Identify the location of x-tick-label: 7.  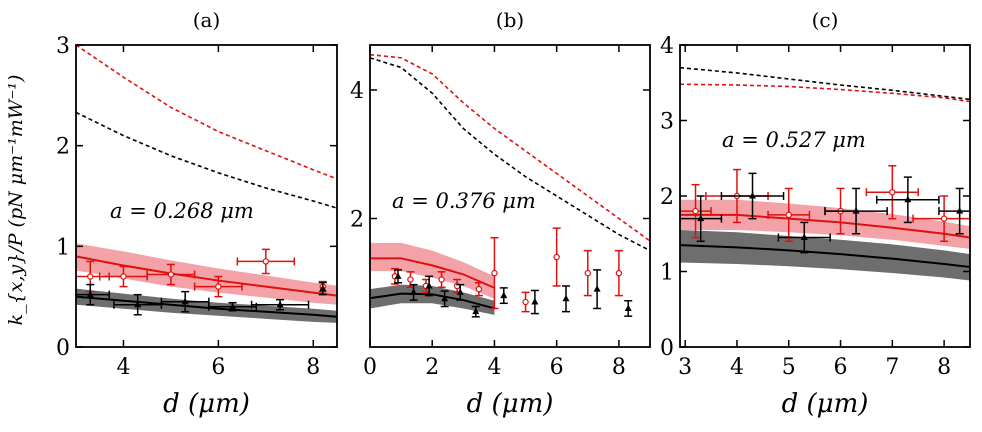
(892, 367).